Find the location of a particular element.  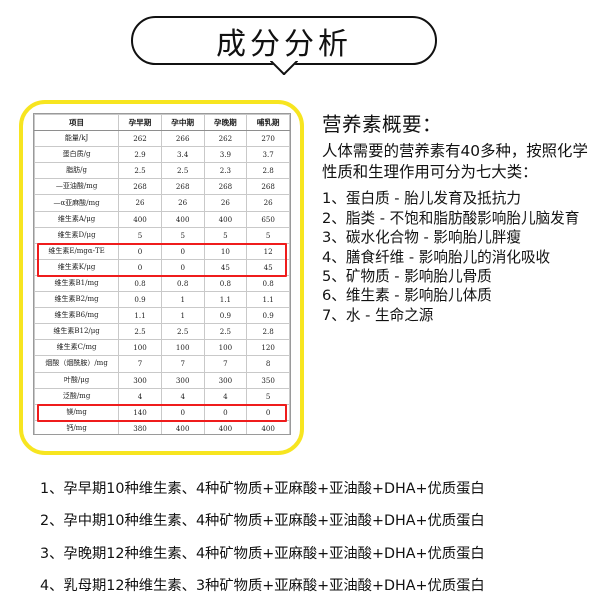

table-row: 维生素D/μg 5 5 5 5 is located at coordinates (162, 235).